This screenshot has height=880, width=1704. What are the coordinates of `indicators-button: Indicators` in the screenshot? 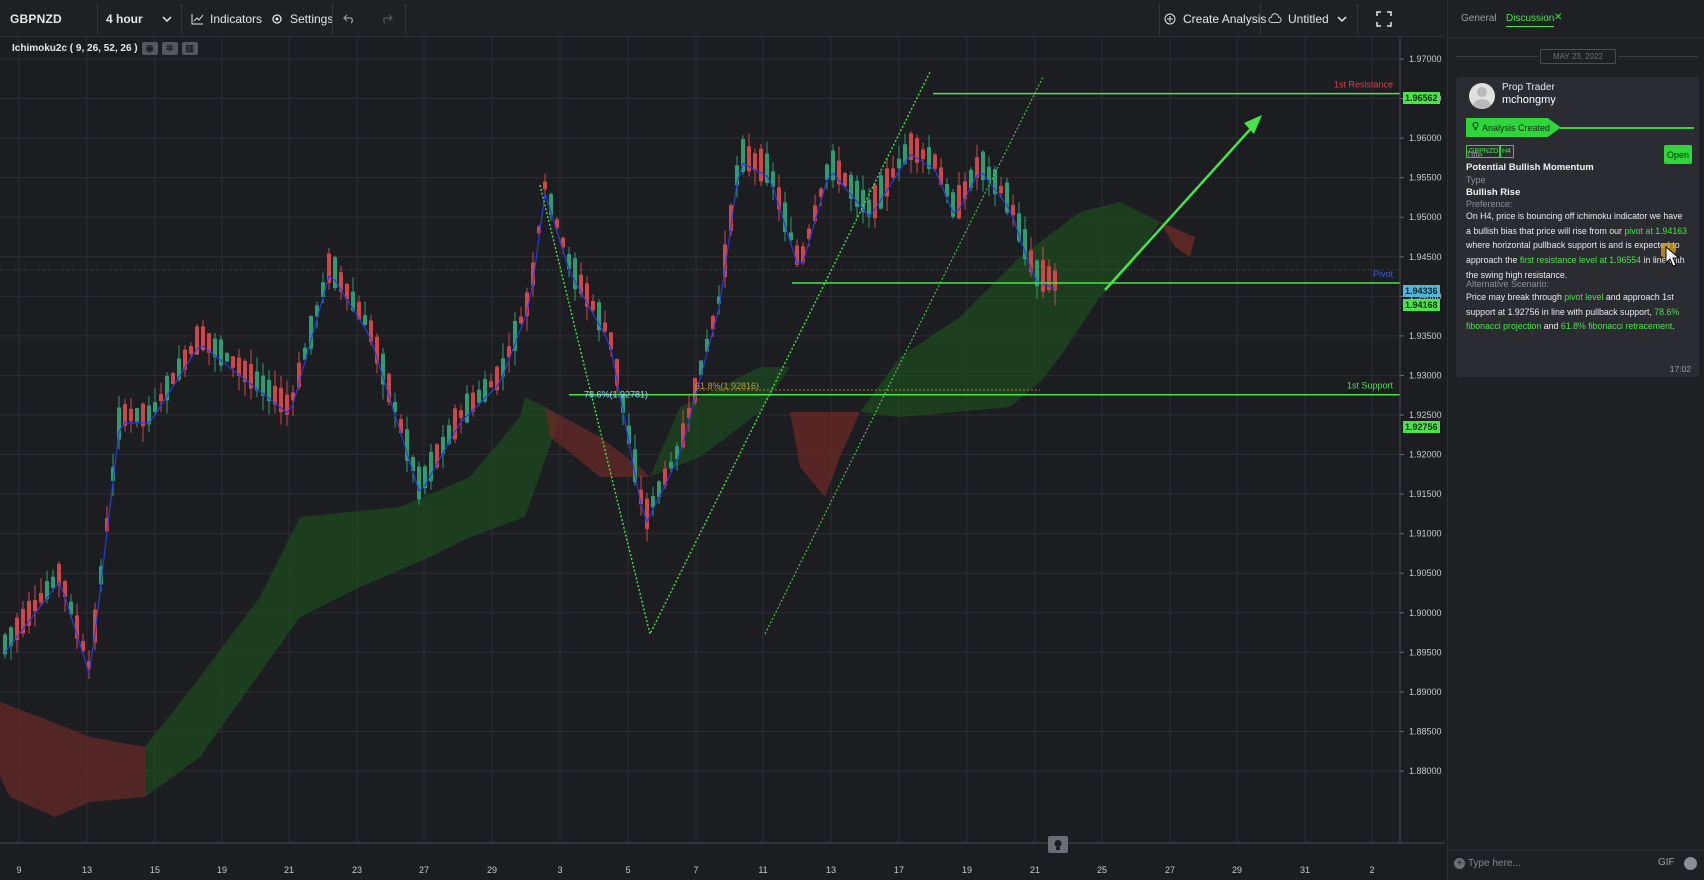 It's located at (226, 18).